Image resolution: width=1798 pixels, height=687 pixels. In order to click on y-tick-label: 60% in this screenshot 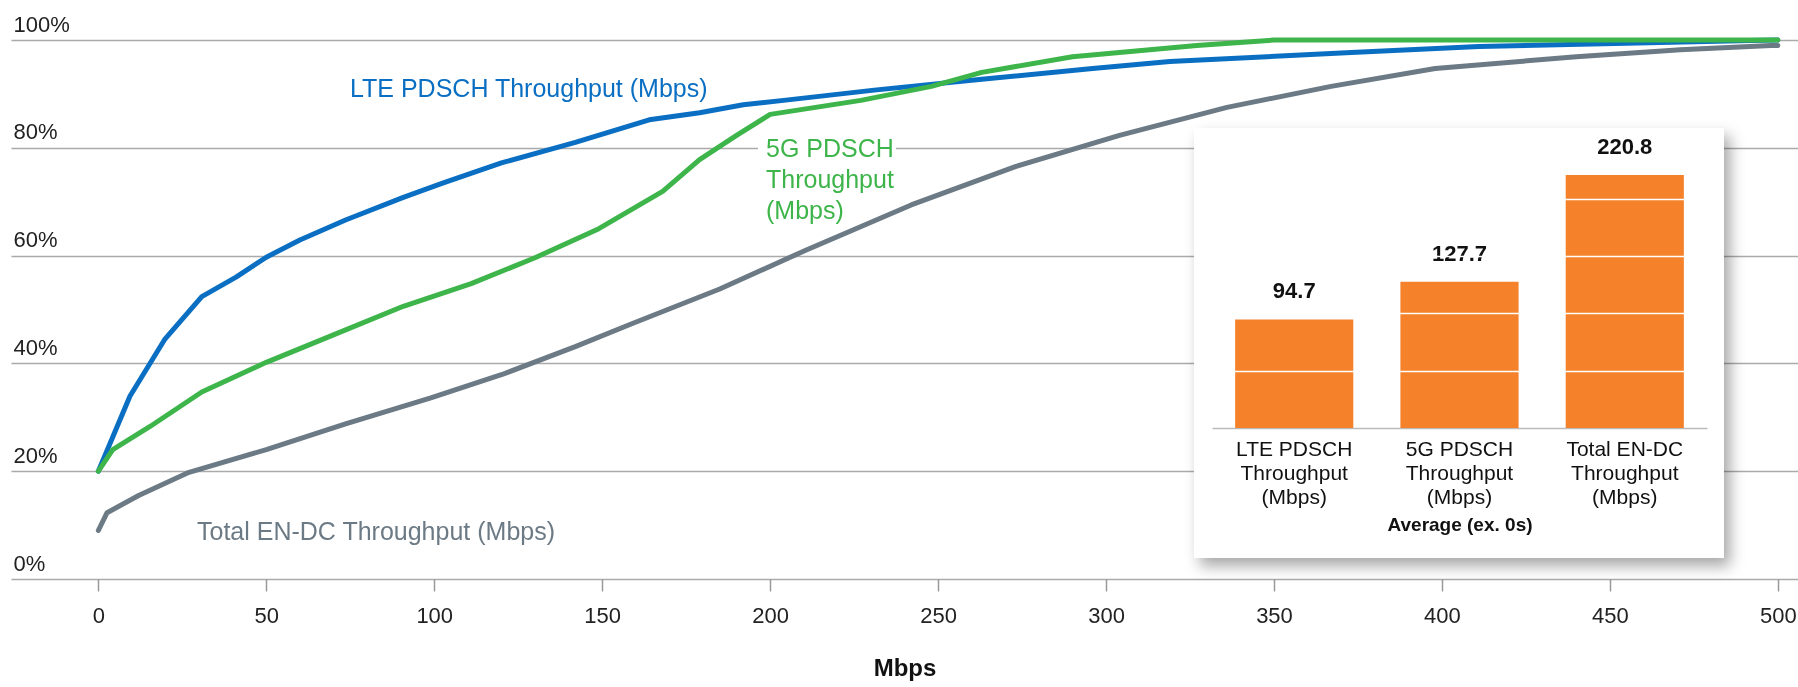, I will do `click(35, 240)`.